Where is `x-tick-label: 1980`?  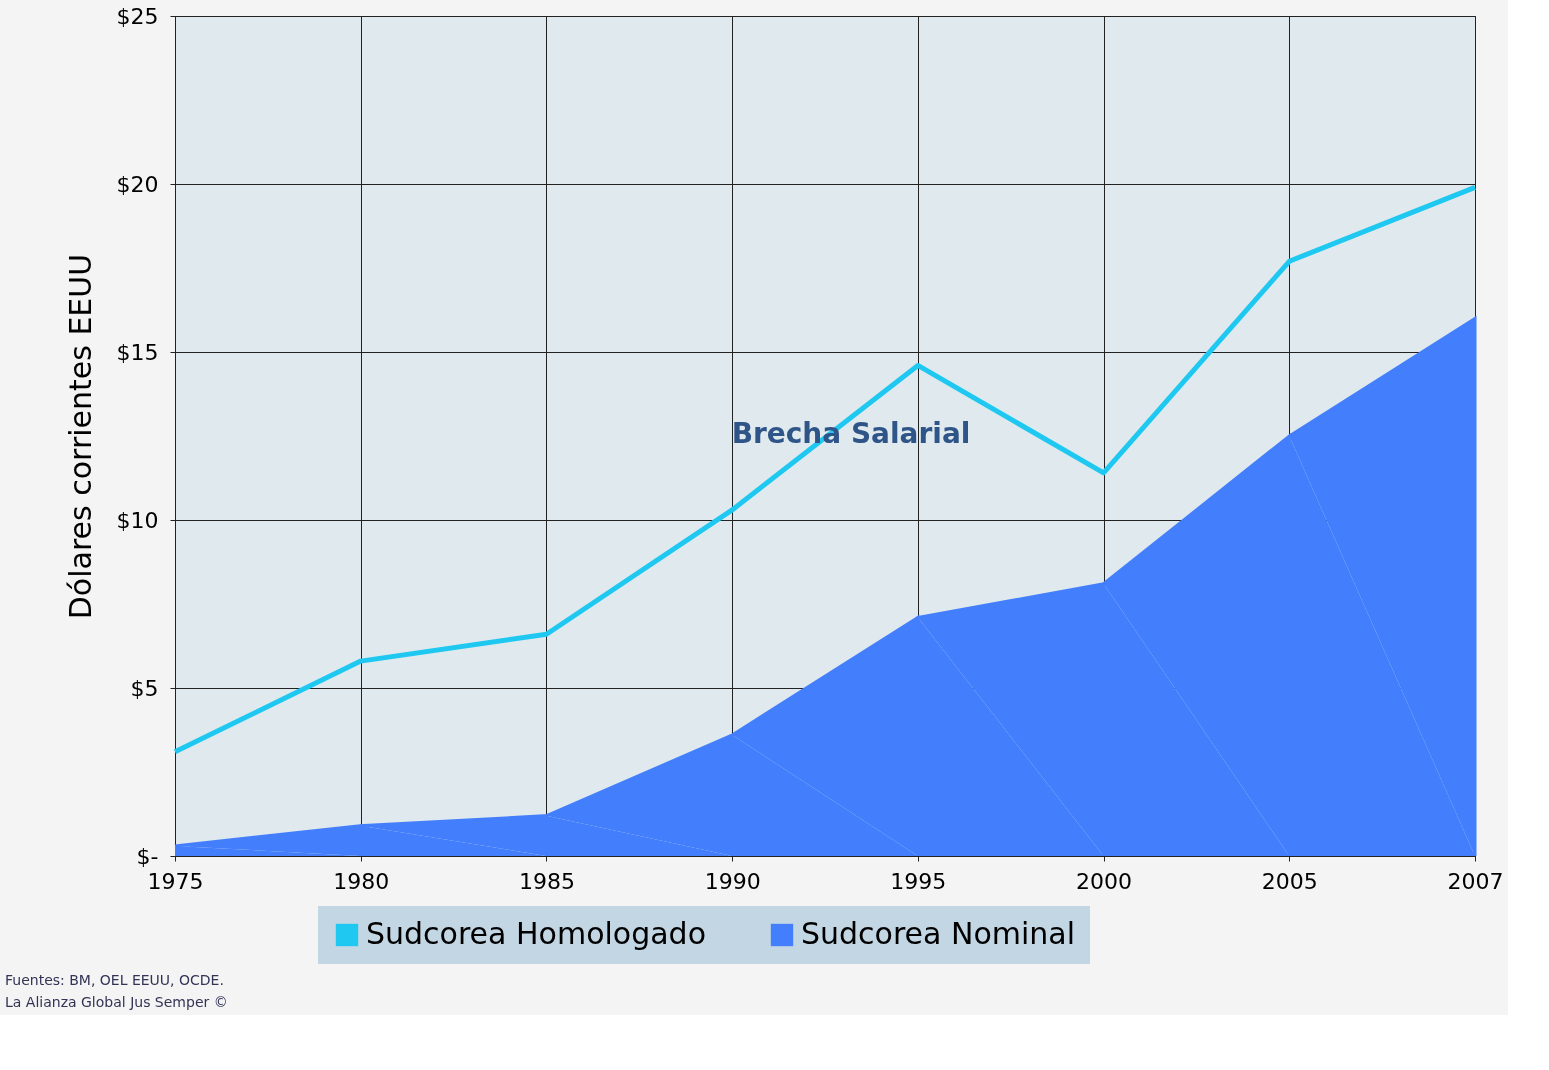 x-tick-label: 1980 is located at coordinates (361, 881).